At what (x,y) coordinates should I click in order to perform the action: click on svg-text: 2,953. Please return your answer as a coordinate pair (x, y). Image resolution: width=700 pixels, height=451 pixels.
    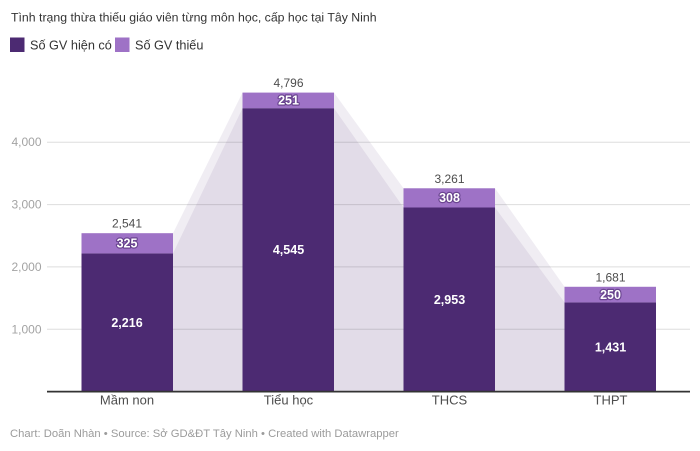
    Looking at the image, I should click on (449, 300).